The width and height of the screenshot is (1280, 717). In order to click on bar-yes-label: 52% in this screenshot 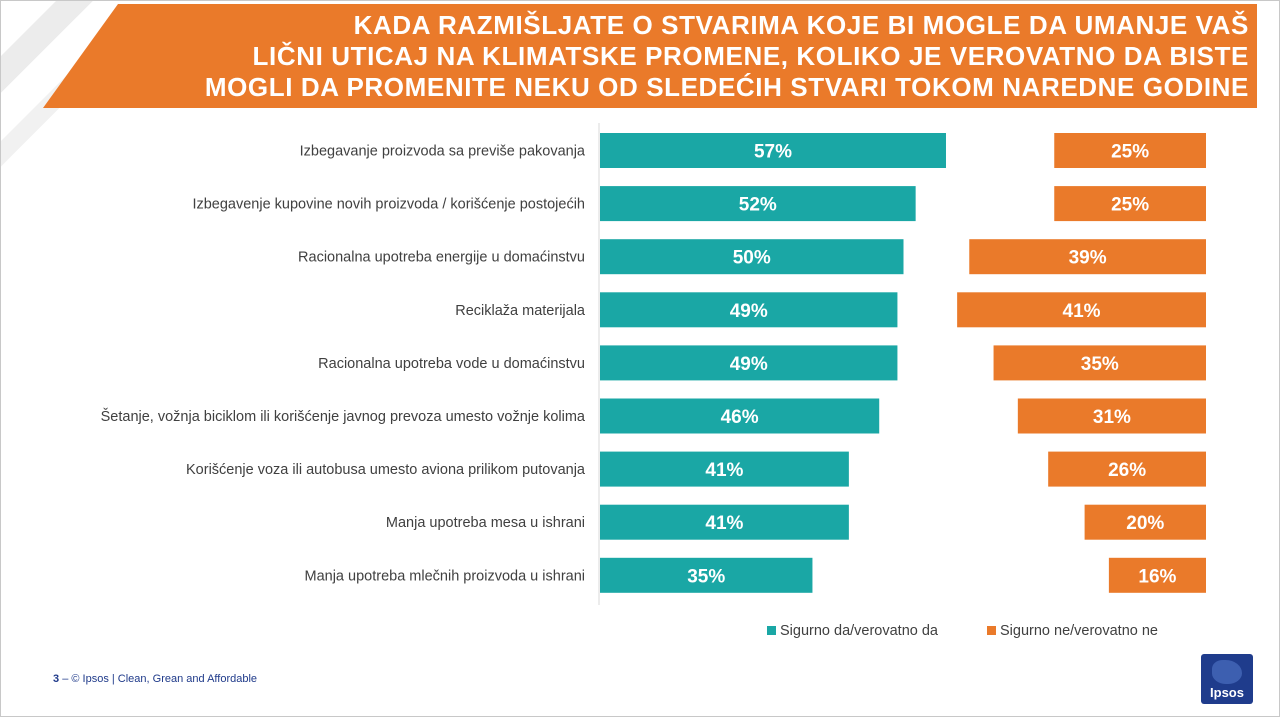, I will do `click(758, 205)`.